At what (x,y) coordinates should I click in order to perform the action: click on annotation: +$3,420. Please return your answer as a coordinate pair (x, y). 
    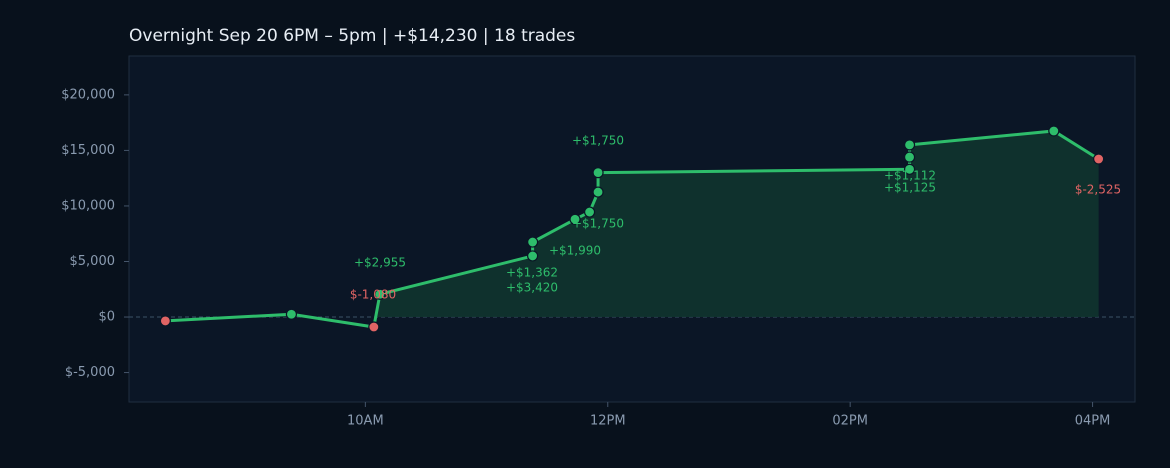
    Looking at the image, I should click on (532, 288).